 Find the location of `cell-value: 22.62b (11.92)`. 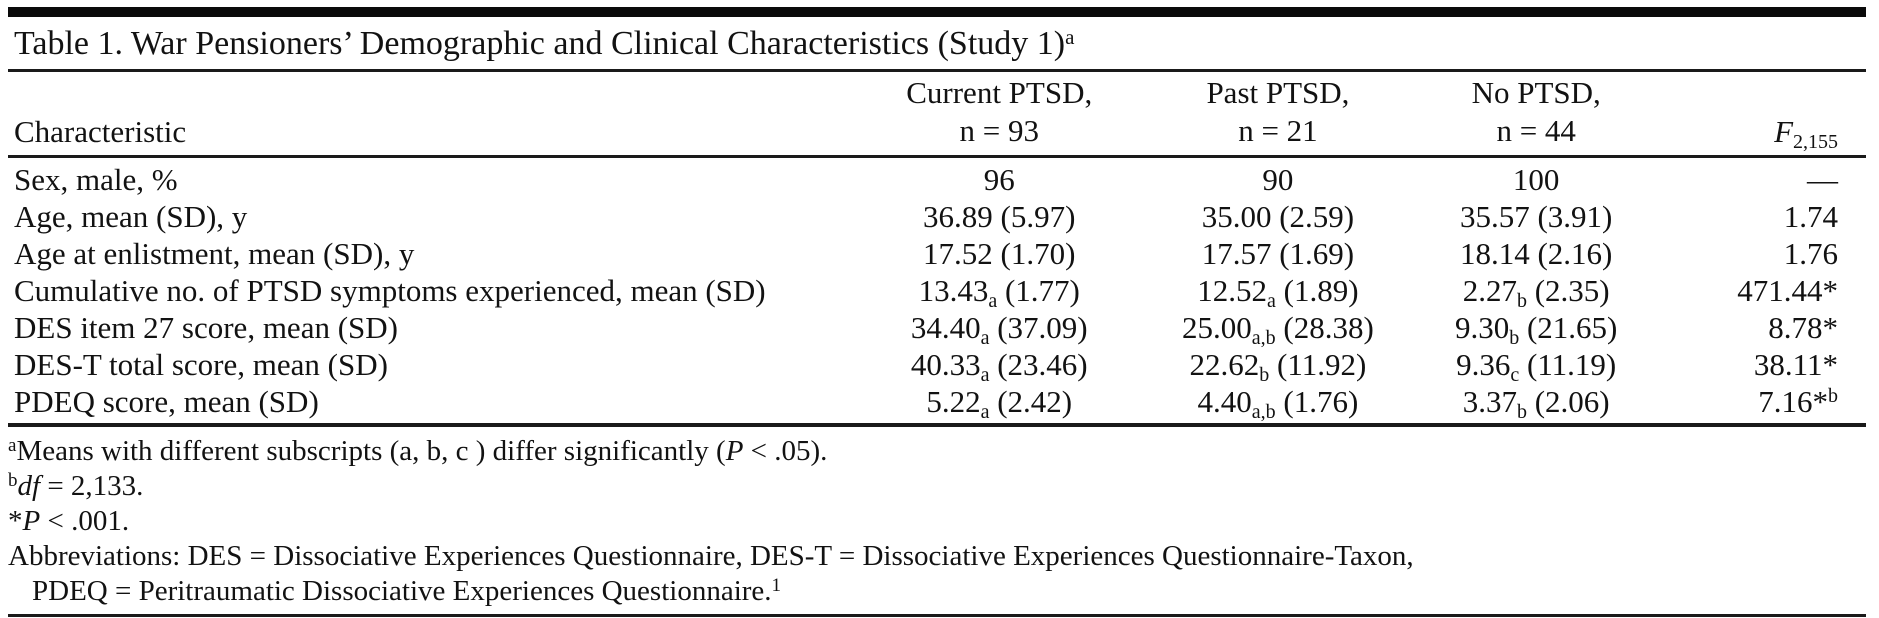

cell-value: 22.62b (11.92) is located at coordinates (1278, 365).